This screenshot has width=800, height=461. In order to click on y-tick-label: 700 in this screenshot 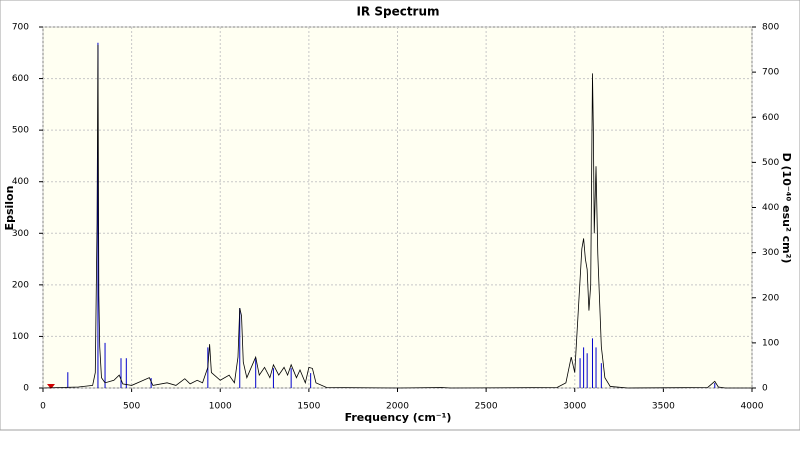, I will do `click(20, 28)`.